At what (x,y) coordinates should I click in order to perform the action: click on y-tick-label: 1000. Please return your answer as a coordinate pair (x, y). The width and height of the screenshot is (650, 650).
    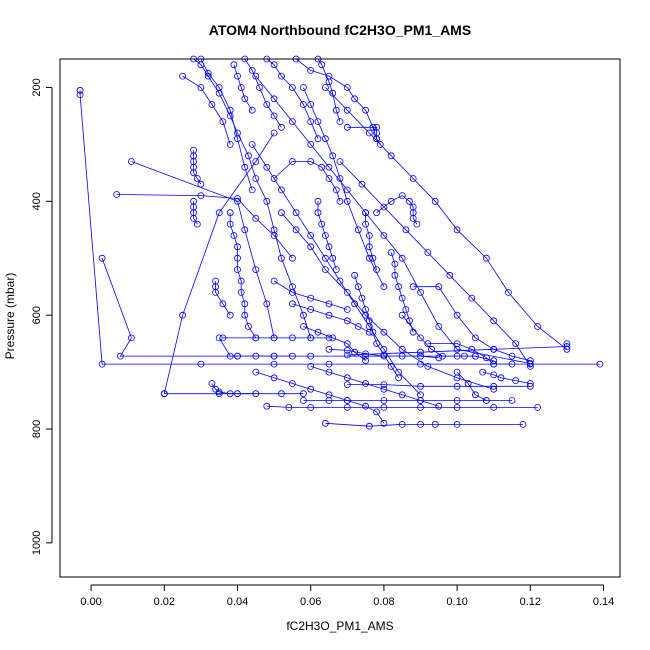
    Looking at the image, I should click on (37, 543).